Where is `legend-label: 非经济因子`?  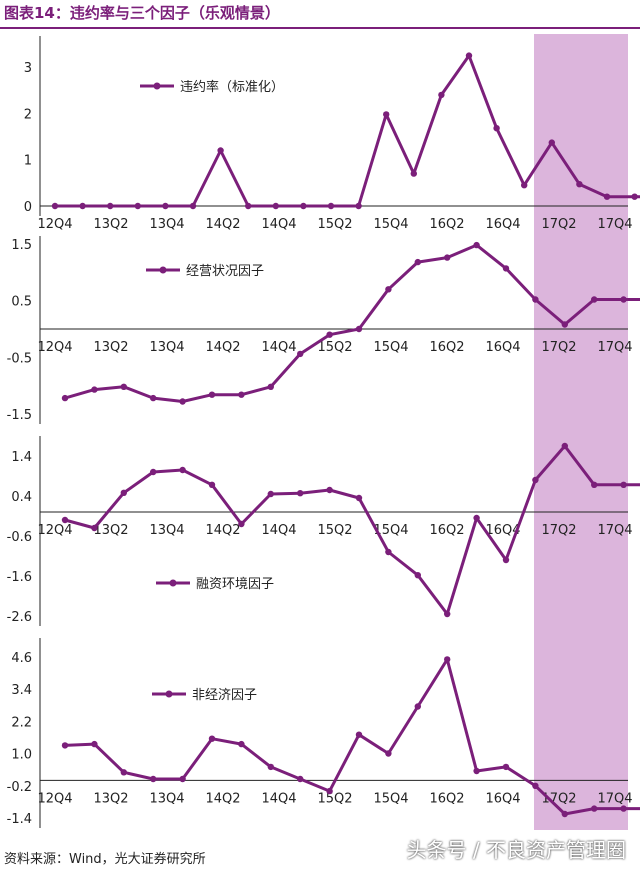 legend-label: 非经济因子 is located at coordinates (224, 695).